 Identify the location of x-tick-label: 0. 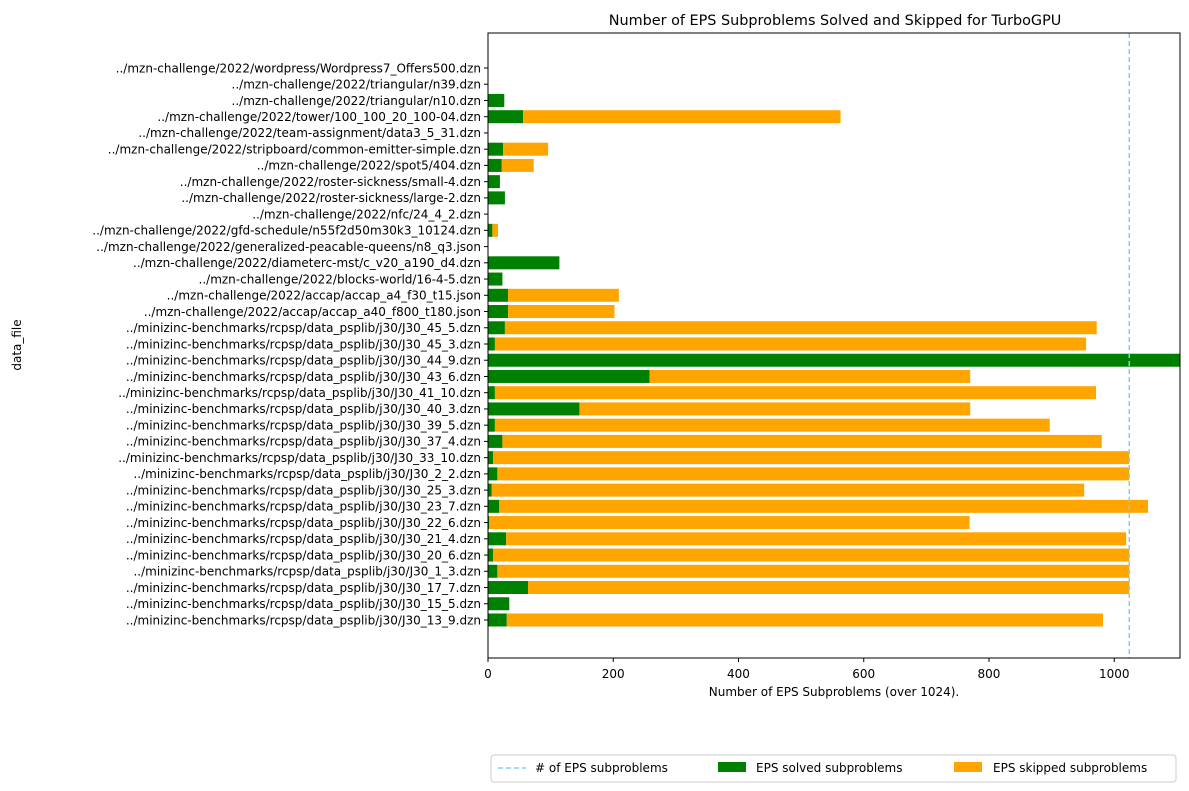
(488, 674).